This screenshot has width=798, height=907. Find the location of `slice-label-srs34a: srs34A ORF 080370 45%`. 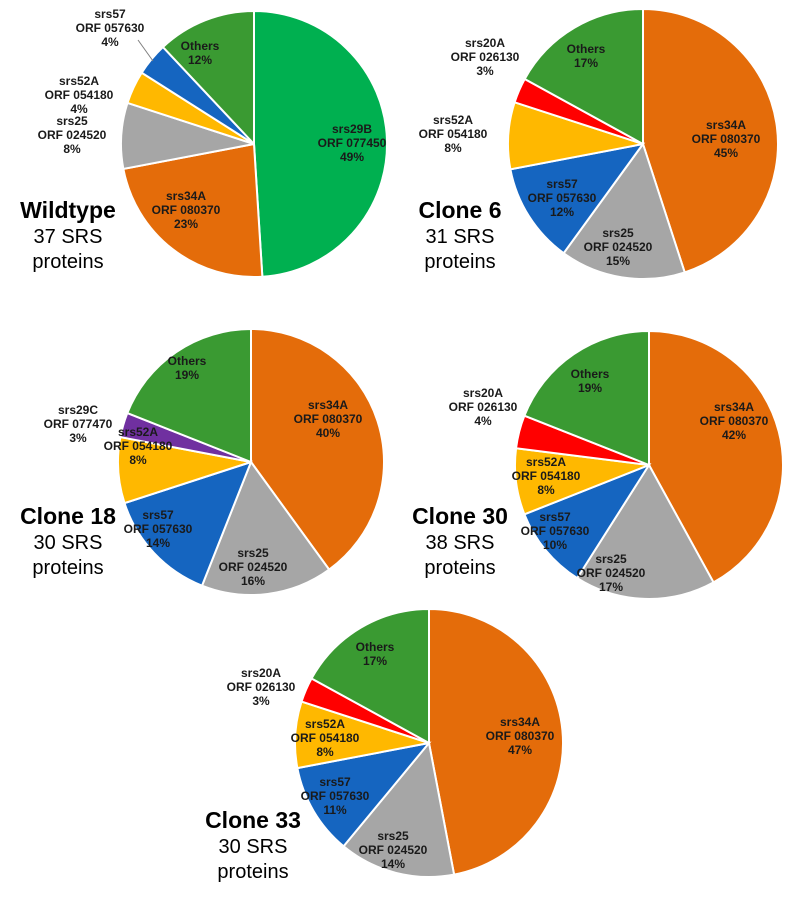

slice-label-srs34a: srs34A ORF 080370 45% is located at coordinates (726, 139).